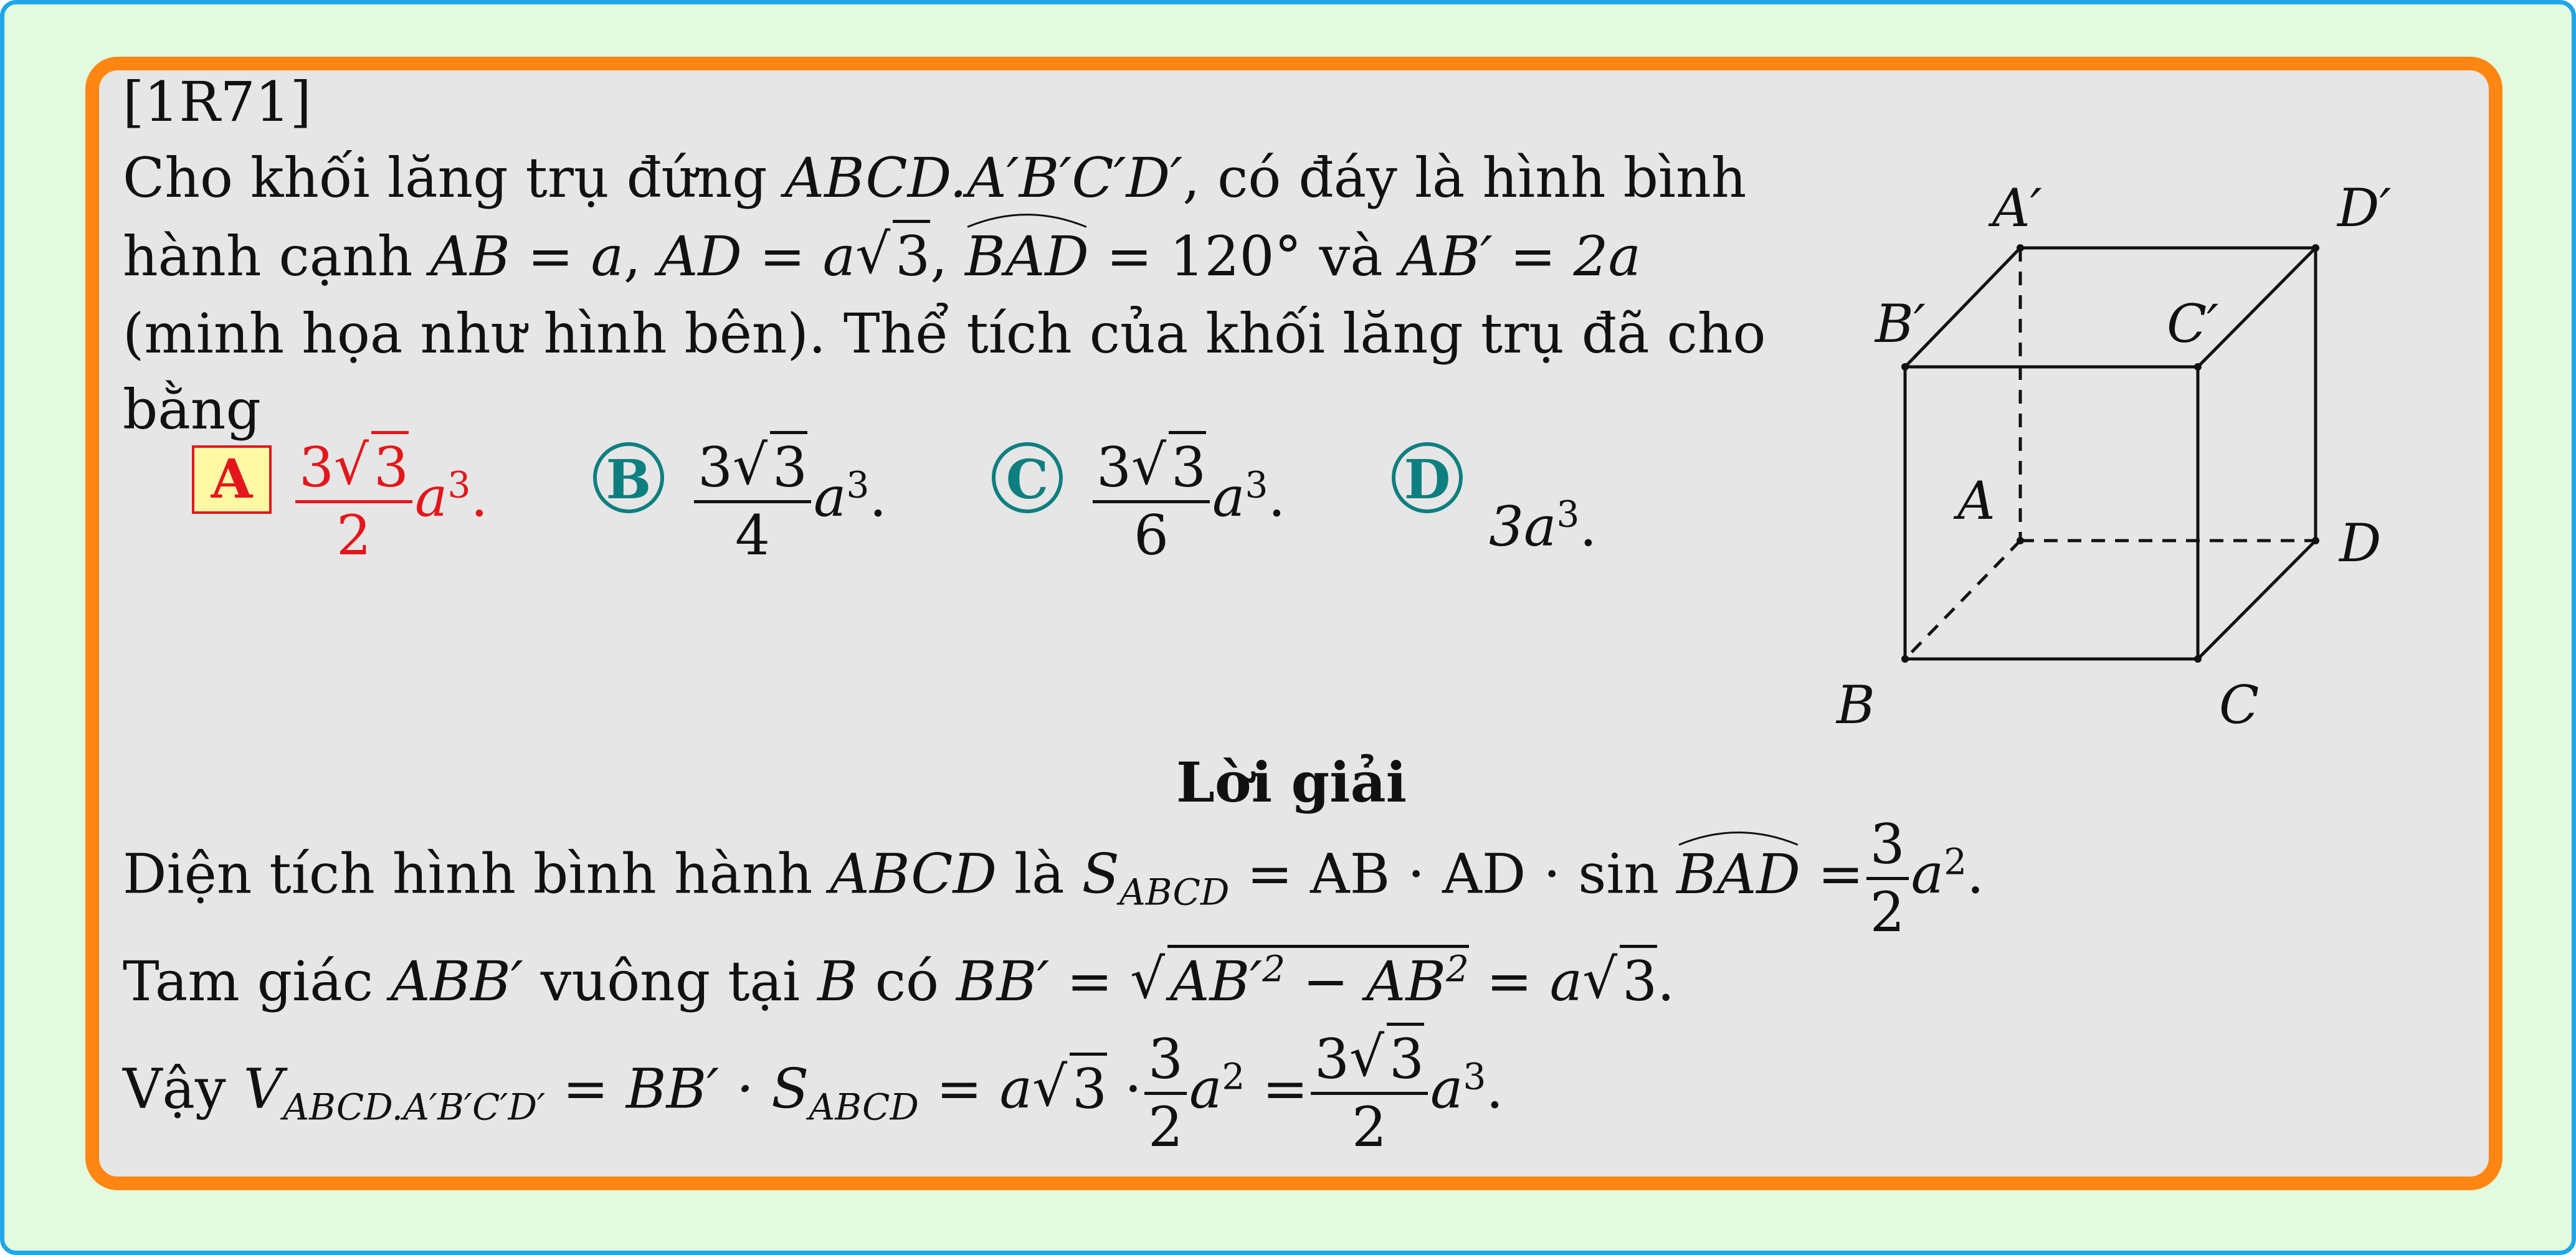  What do you see at coordinates (217, 102) in the screenshot?
I see `problem-id: [1R71]` at bounding box center [217, 102].